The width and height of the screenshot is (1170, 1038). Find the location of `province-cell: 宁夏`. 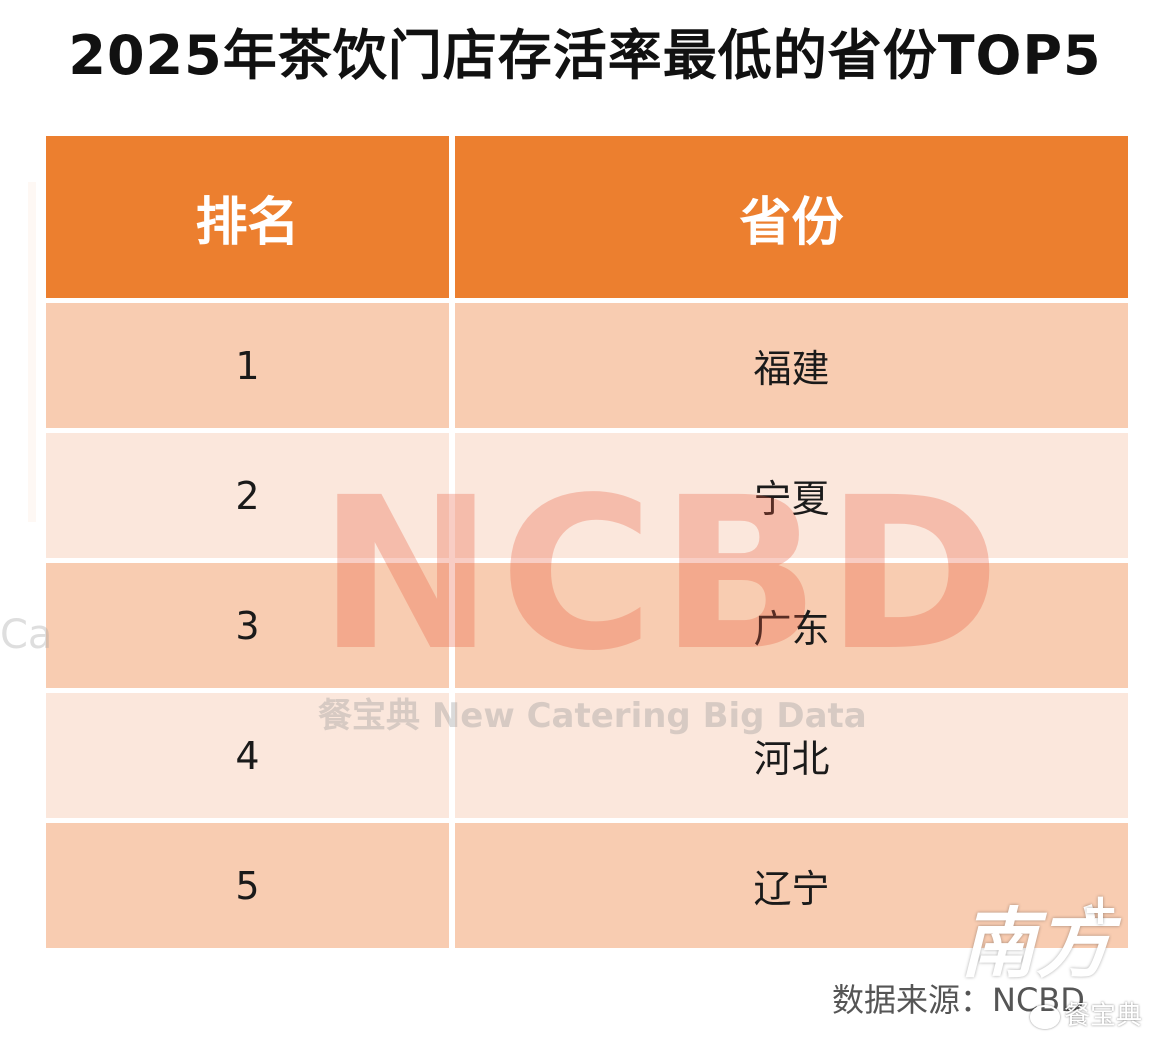

province-cell: 宁夏 is located at coordinates (791, 495).